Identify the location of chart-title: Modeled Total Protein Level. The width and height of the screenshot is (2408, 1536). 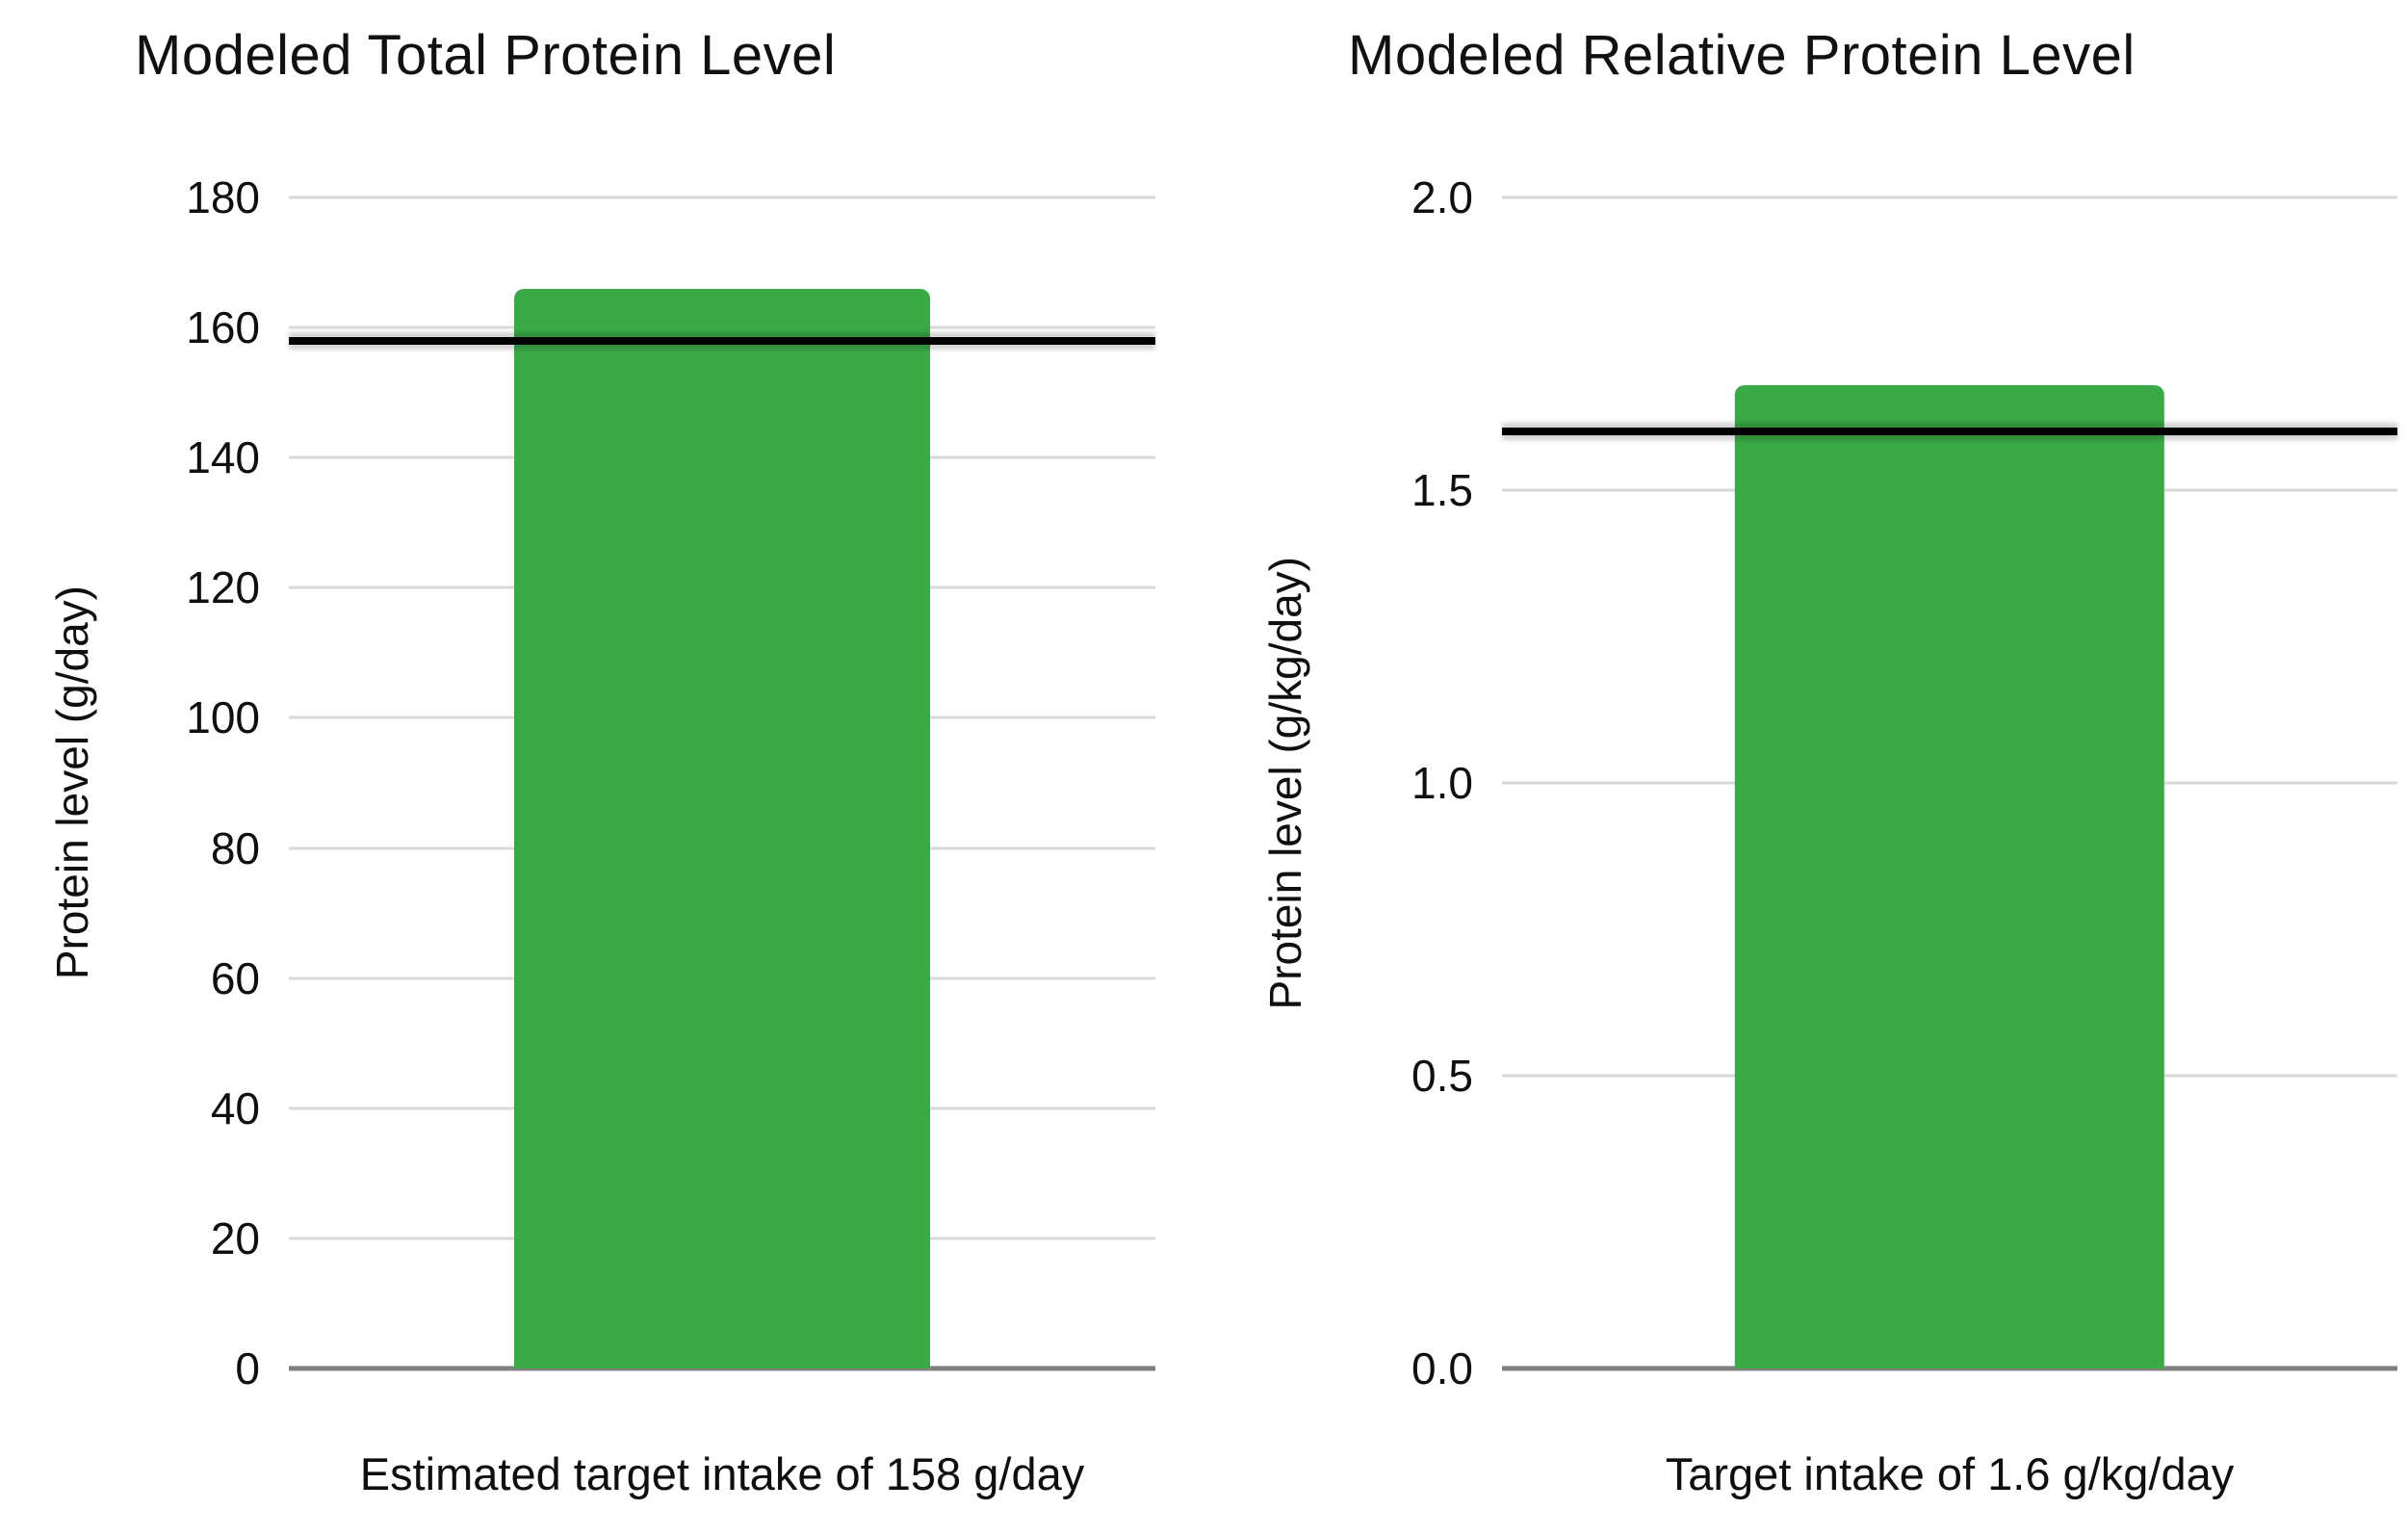
(486, 55).